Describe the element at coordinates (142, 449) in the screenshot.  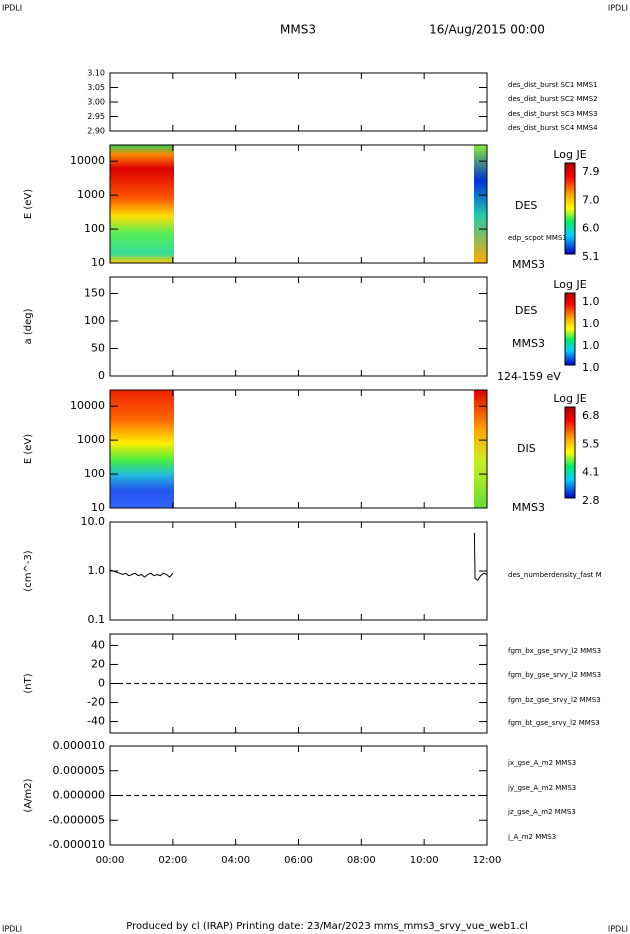
I see `spectrogram-dis` at that location.